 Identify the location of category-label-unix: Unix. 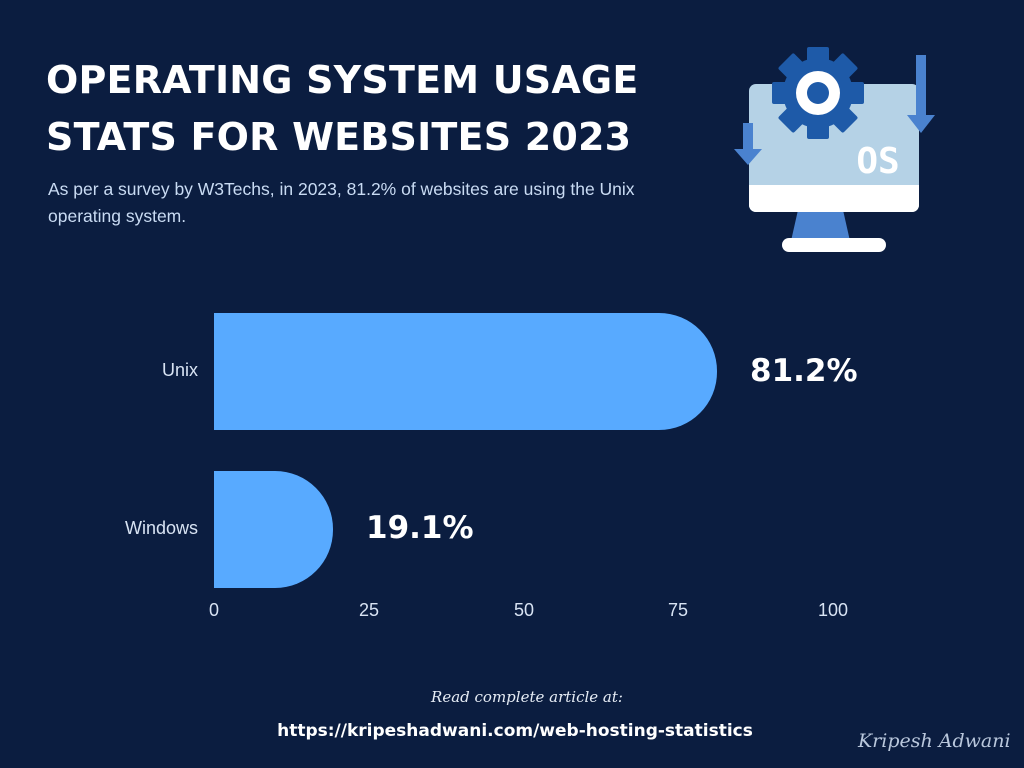
(179, 370).